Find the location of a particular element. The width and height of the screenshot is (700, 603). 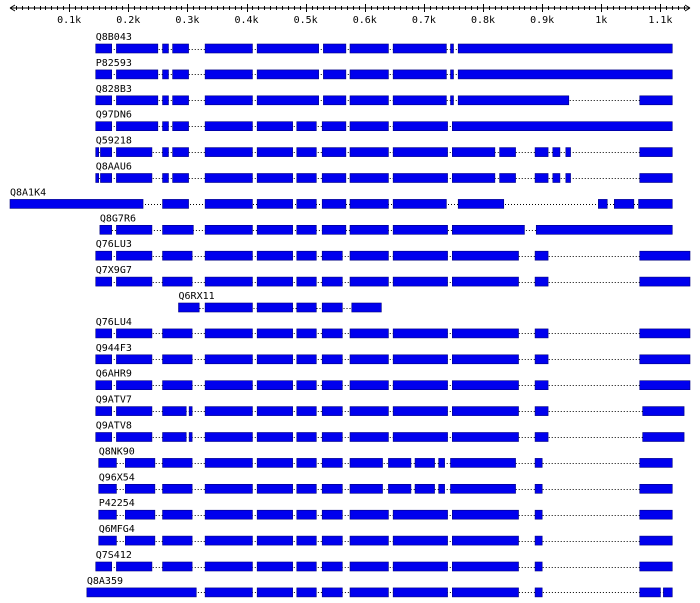

sequence-label: Q96X54 is located at coordinates (117, 477).